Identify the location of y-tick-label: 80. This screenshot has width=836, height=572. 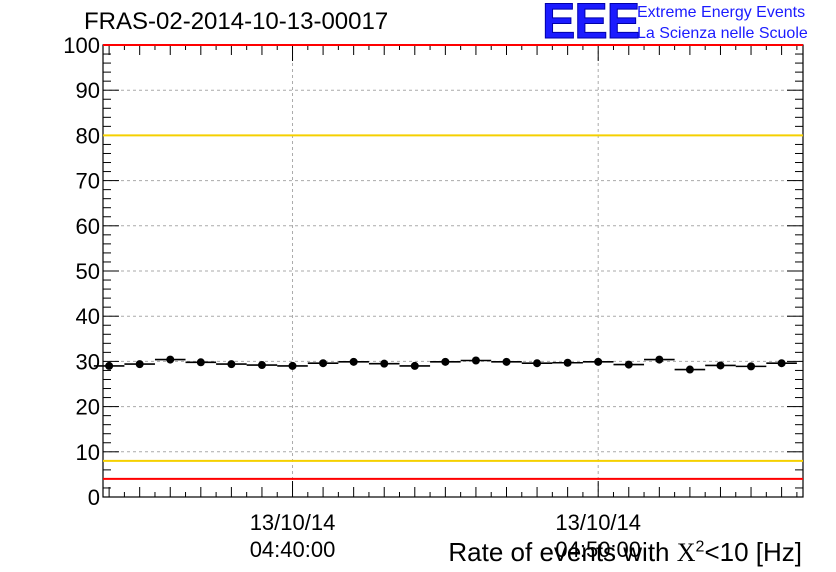
(88, 135).